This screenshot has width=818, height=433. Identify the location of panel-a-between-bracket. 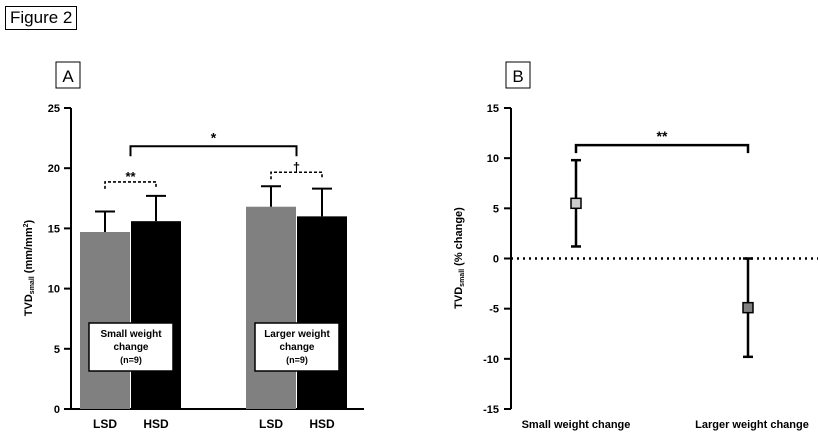
(213, 151).